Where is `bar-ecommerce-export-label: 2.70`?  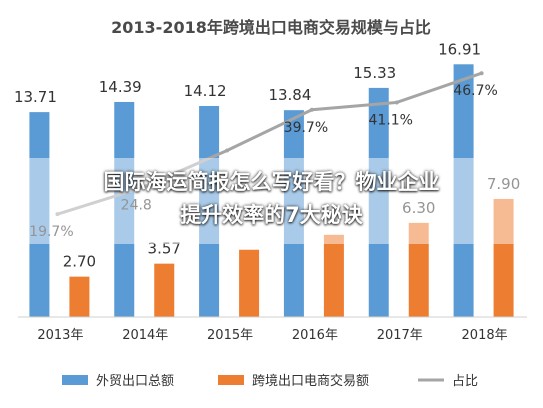 bar-ecommerce-export-label: 2.70 is located at coordinates (79, 262).